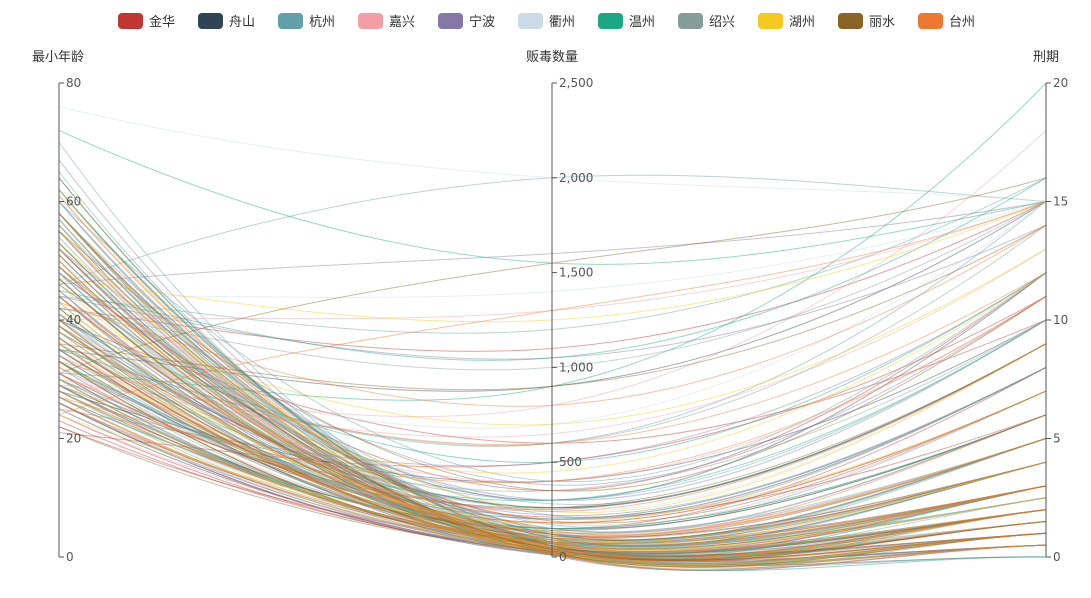 This screenshot has height=598, width=1091. I want to click on tick-label: 60, so click(73, 202).